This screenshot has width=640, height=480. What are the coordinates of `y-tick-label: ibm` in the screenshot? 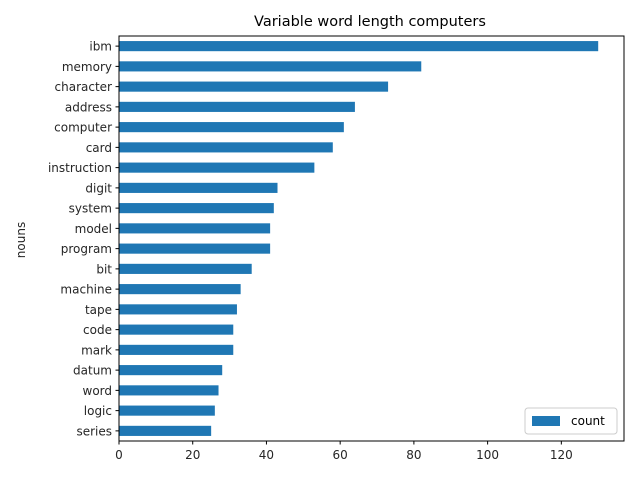 It's located at (100, 47).